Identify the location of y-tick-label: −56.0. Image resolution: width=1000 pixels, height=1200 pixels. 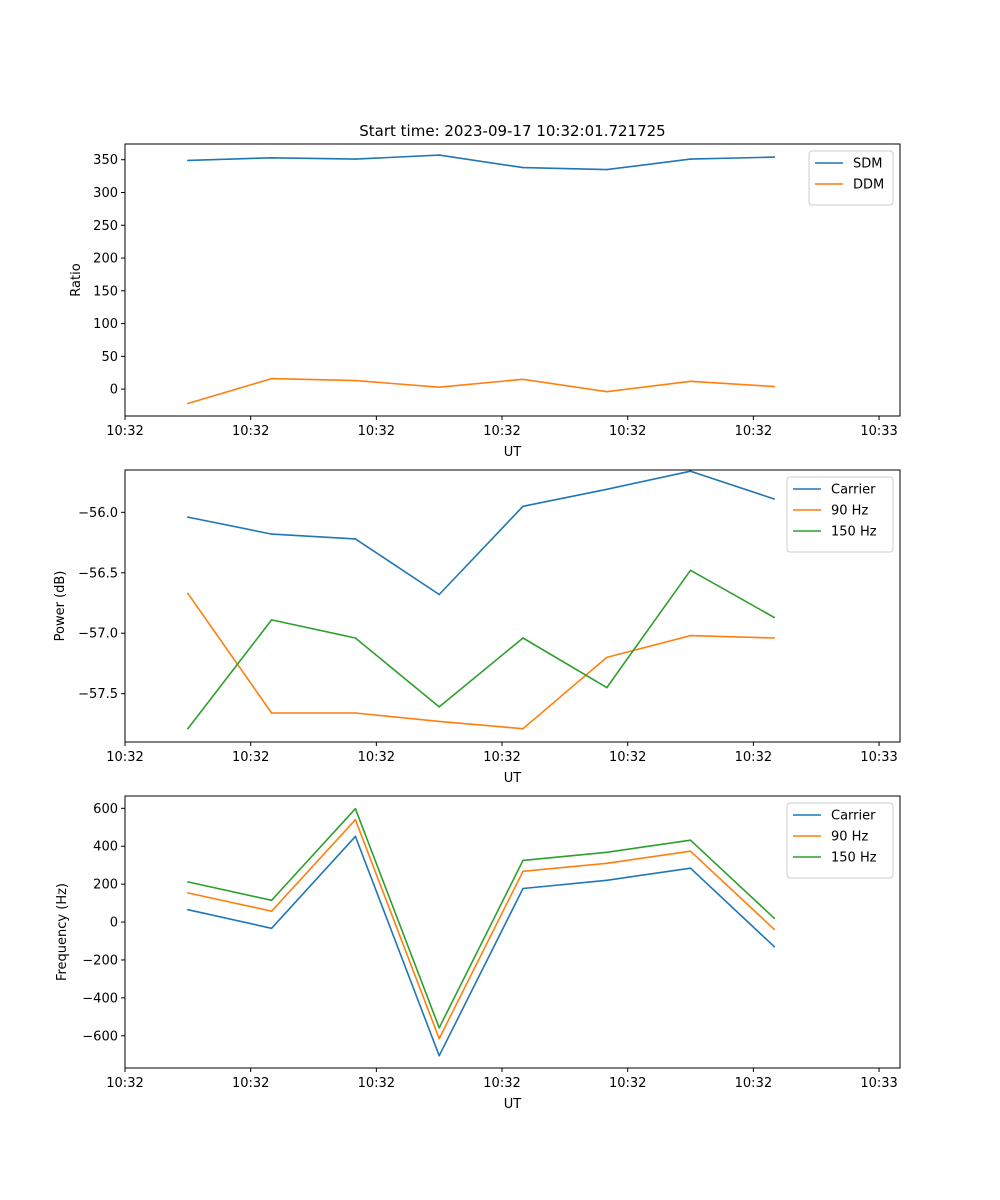
(98, 513).